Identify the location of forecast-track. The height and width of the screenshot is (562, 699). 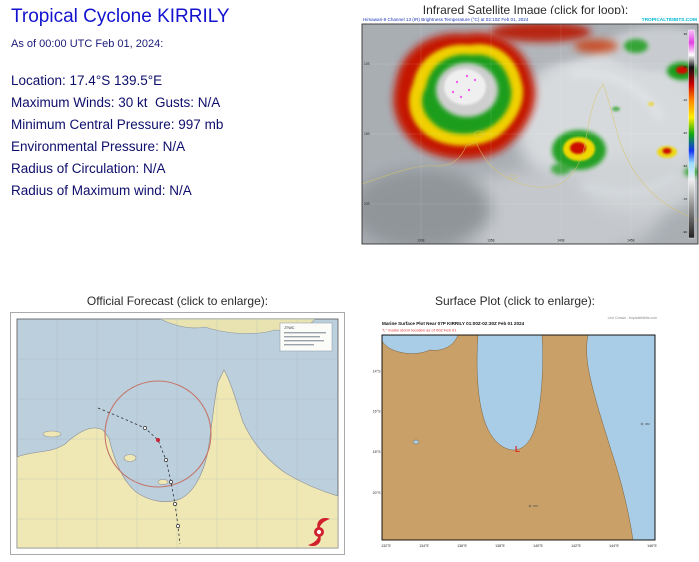
(139, 476).